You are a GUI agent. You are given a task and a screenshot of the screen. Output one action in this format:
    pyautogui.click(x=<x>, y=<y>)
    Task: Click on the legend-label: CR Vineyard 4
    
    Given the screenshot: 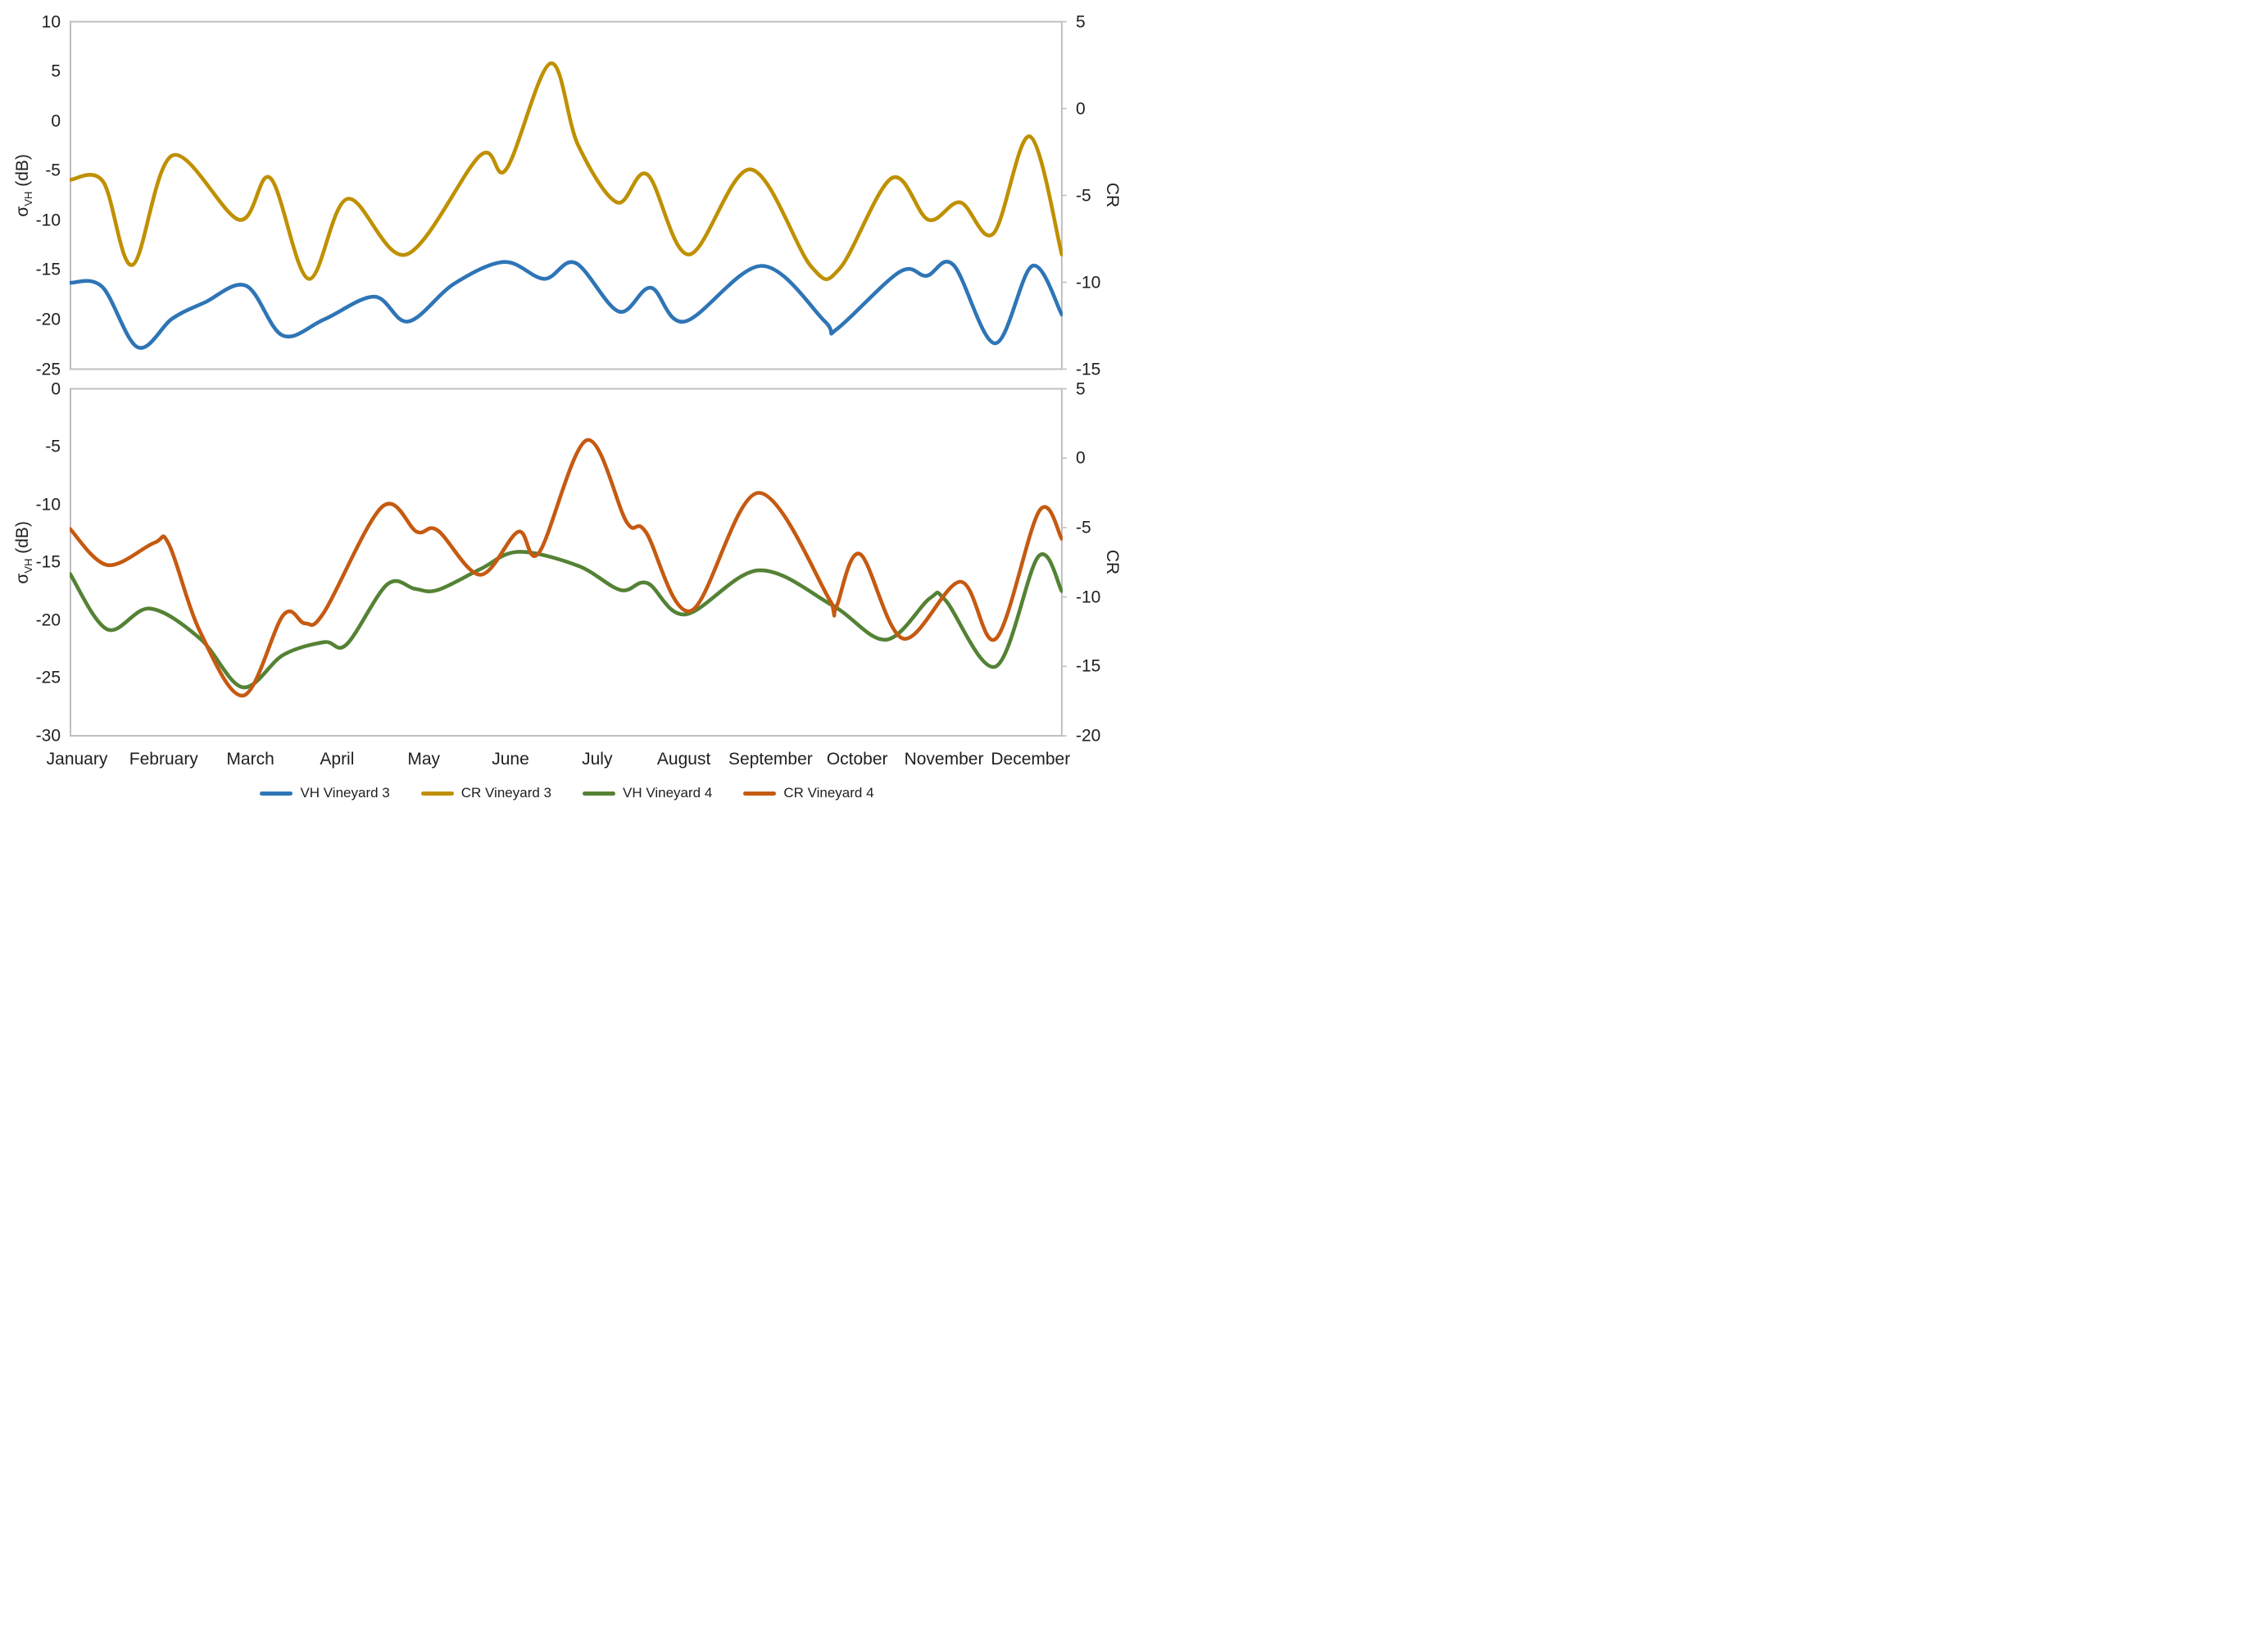 What is the action you would take?
    pyautogui.click(x=828, y=793)
    